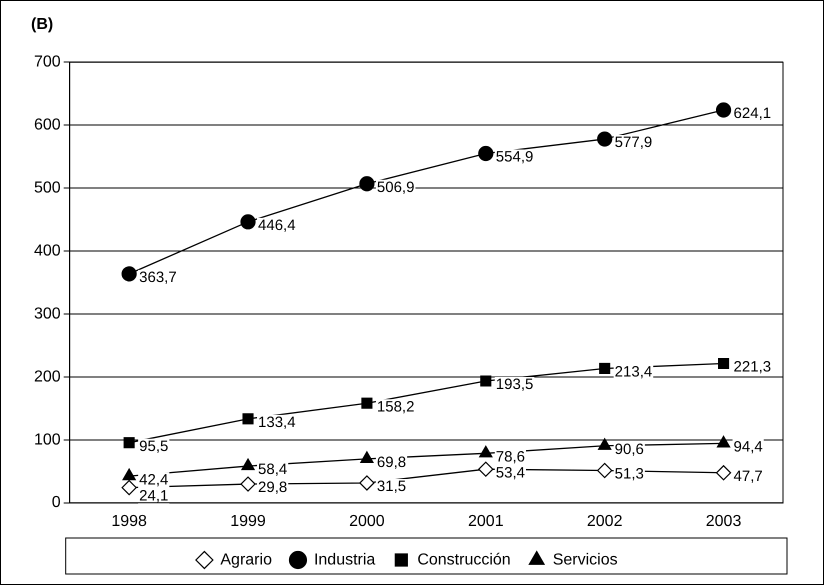 Image resolution: width=824 pixels, height=585 pixels. Describe the element at coordinates (515, 157) in the screenshot. I see `data-label: 554,9` at that location.